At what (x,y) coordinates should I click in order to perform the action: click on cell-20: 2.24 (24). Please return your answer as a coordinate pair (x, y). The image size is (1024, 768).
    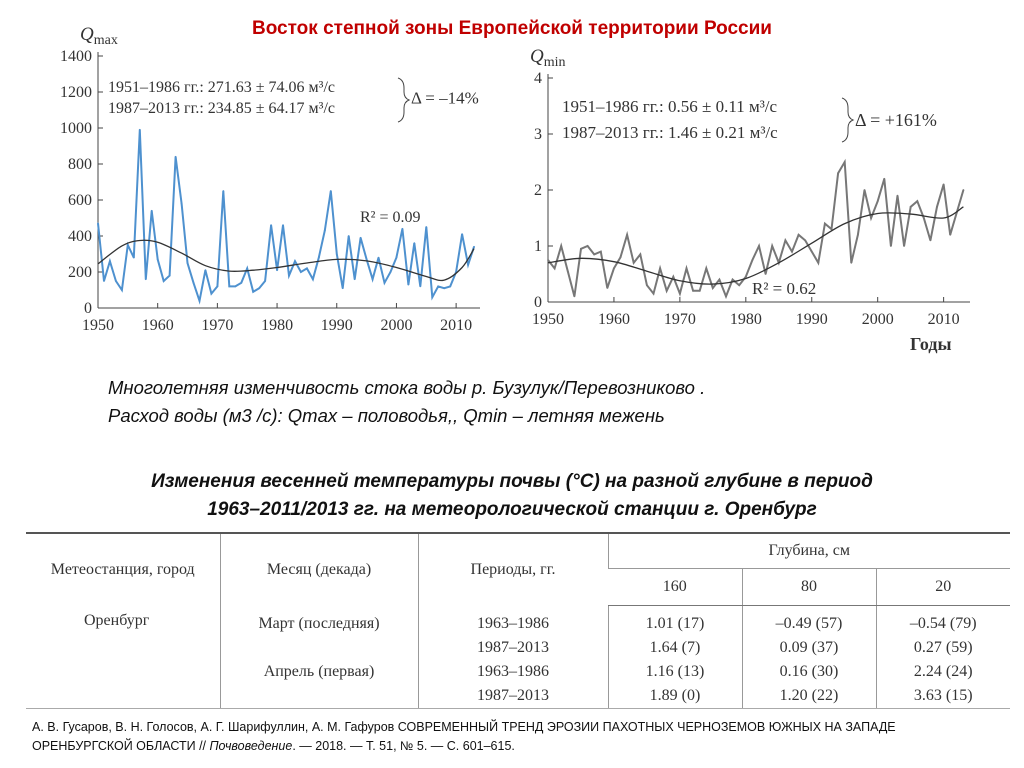
    Looking at the image, I should click on (942, 672).